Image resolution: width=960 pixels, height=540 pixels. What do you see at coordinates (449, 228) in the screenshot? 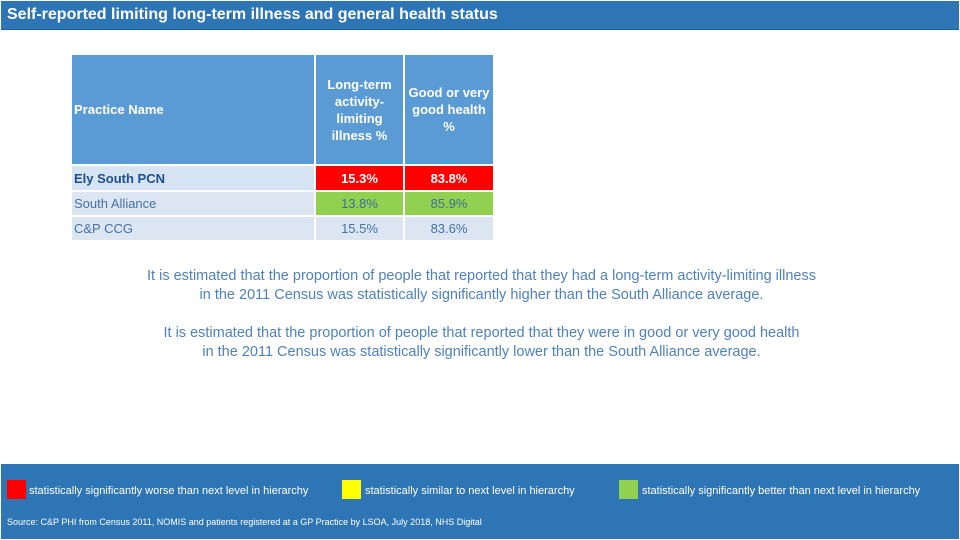
I see `row-good-health-value: 83.6%` at bounding box center [449, 228].